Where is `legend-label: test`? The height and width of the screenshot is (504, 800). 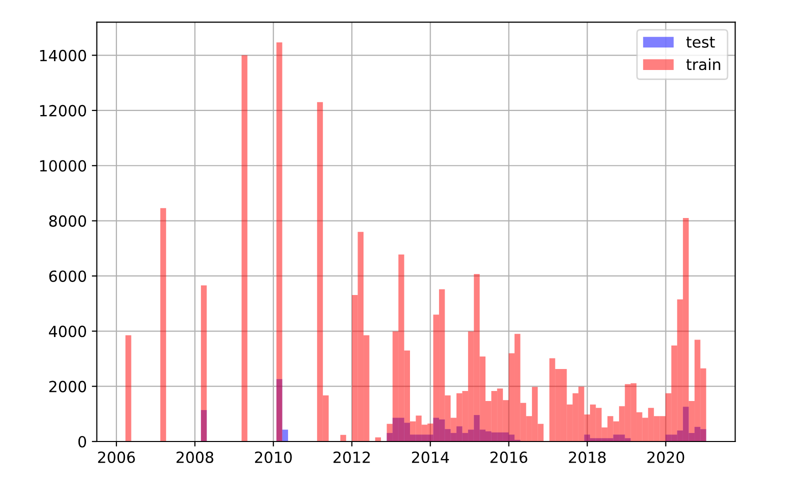
legend-label: test is located at coordinates (700, 42).